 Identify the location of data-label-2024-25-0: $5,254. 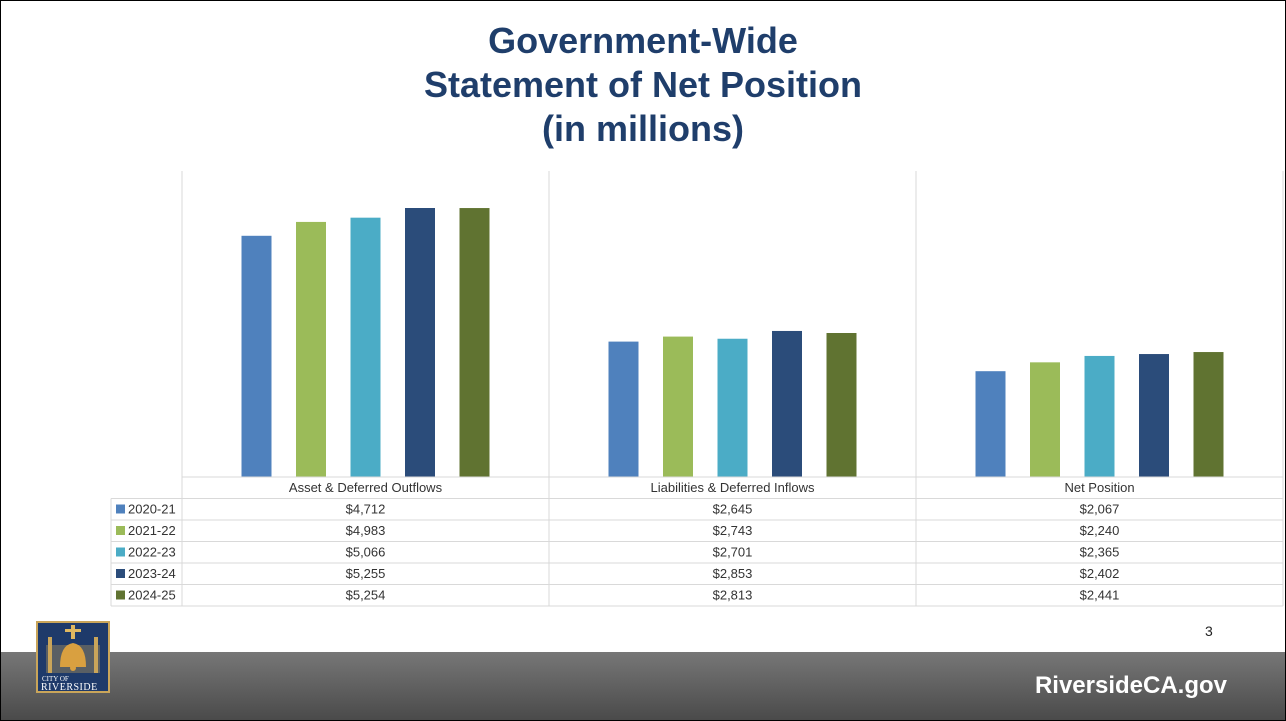
(366, 595).